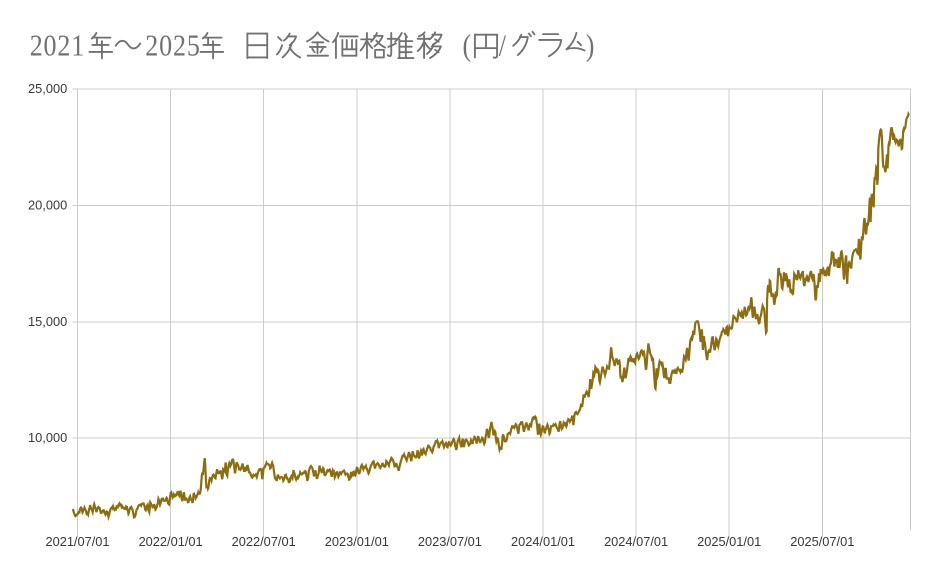 This screenshot has height=580, width=938. What do you see at coordinates (47, 321) in the screenshot?
I see `svg-text: 15,000` at bounding box center [47, 321].